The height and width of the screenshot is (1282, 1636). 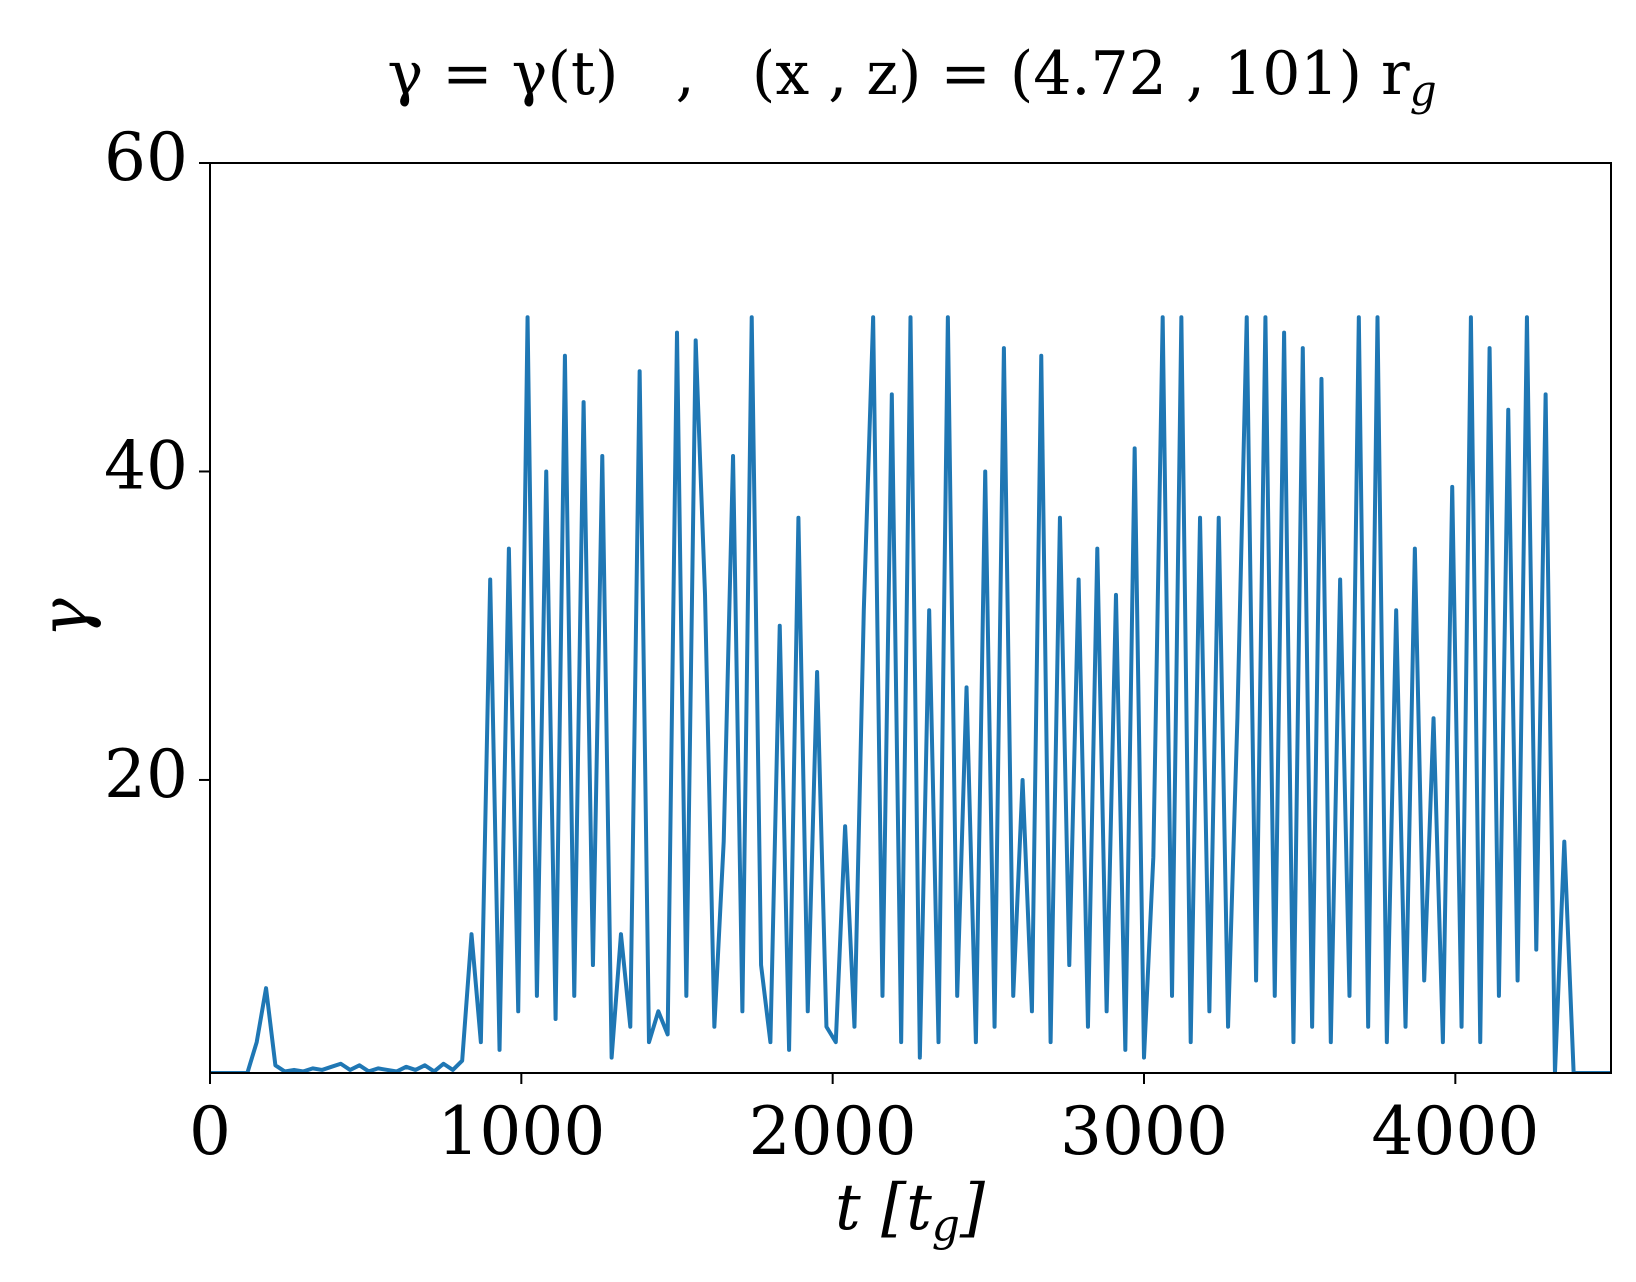 I want to click on x-label-part: t [t, so click(x=883, y=1208).